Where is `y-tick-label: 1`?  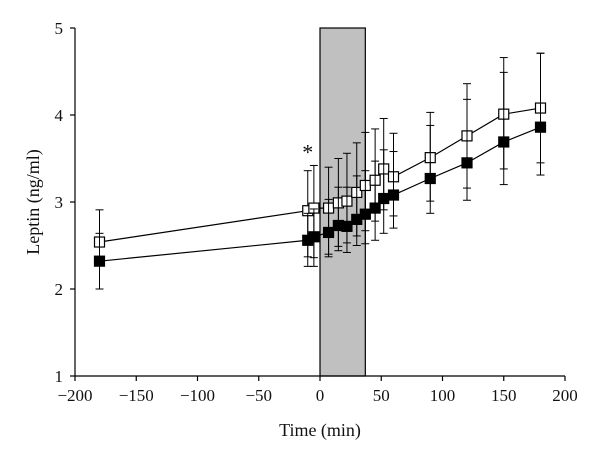
y-tick-label: 1 is located at coordinates (59, 376).